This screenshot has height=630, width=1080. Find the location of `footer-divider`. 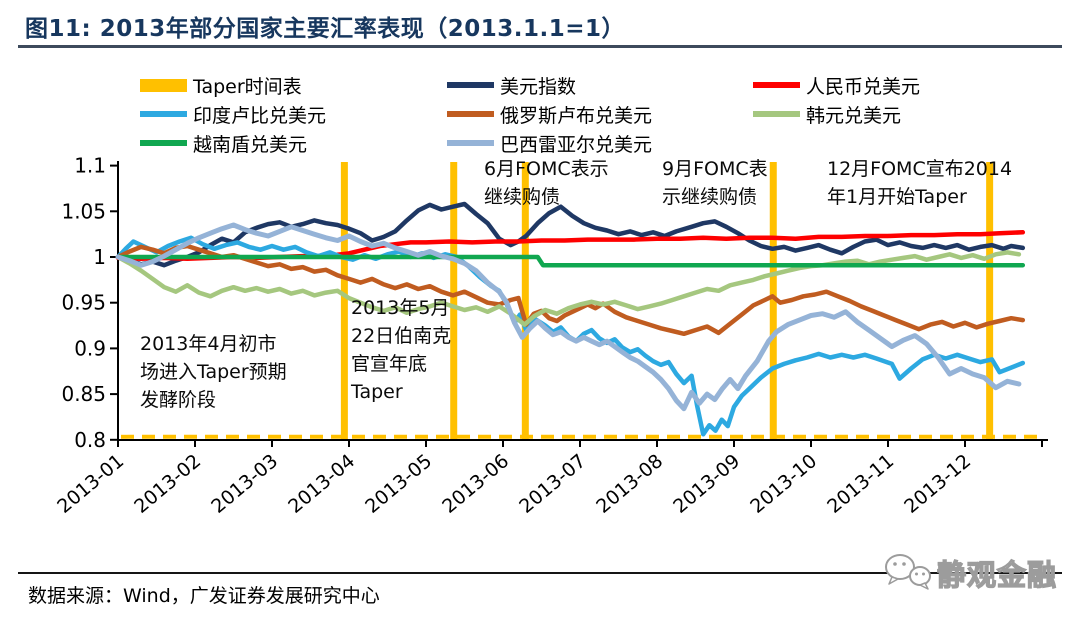

footer-divider is located at coordinates (540, 573).